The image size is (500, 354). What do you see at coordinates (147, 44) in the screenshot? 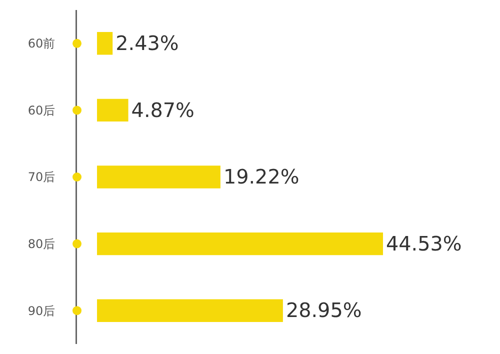
I see `data-label: 2.43%` at bounding box center [147, 44].